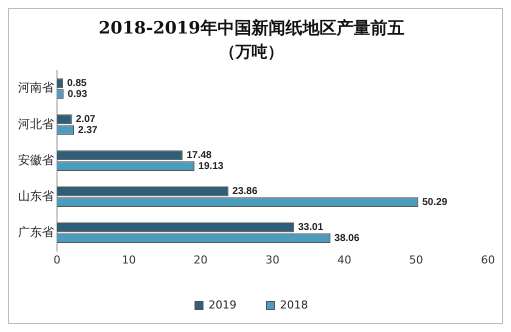  Describe the element at coordinates (36, 87) in the screenshot. I see `y-tick-label: 河南省` at that location.